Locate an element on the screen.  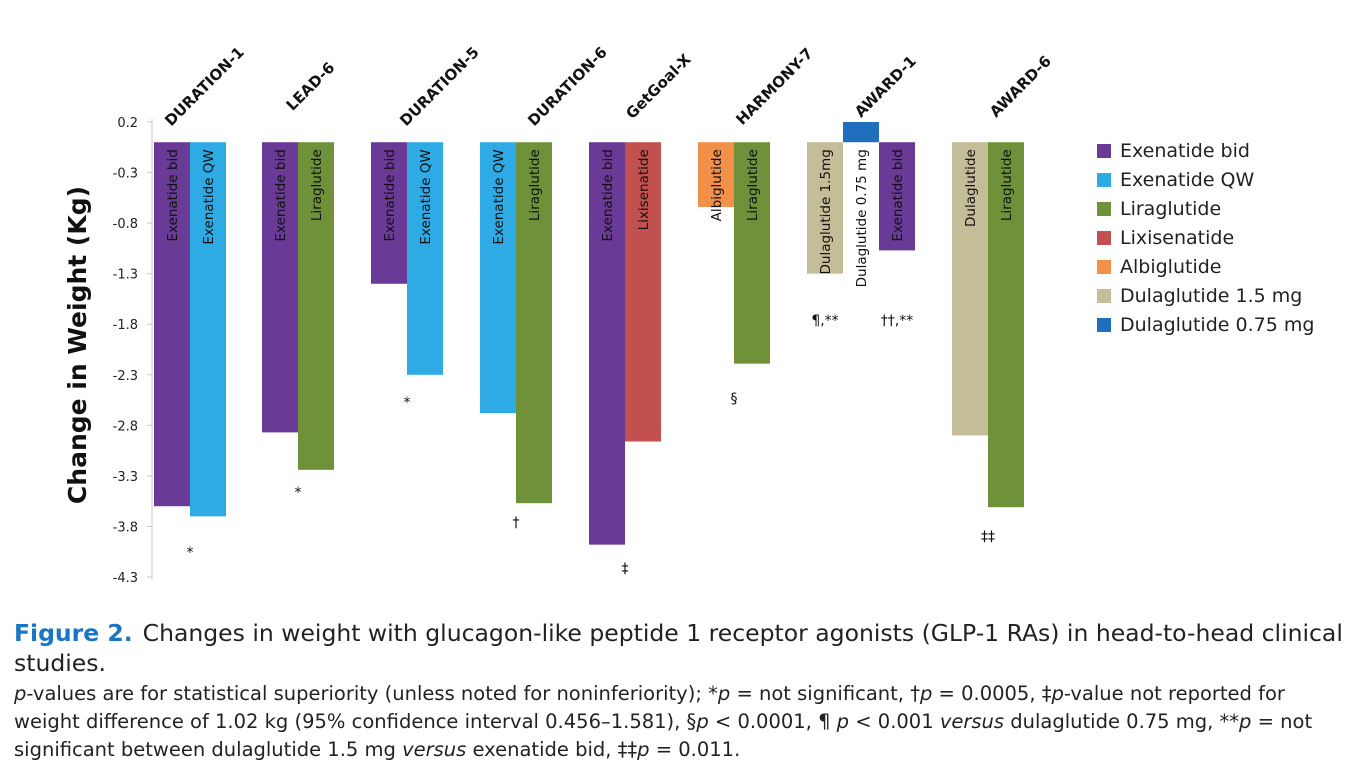
footnote-text: = not significant, † is located at coordinates (825, 693).